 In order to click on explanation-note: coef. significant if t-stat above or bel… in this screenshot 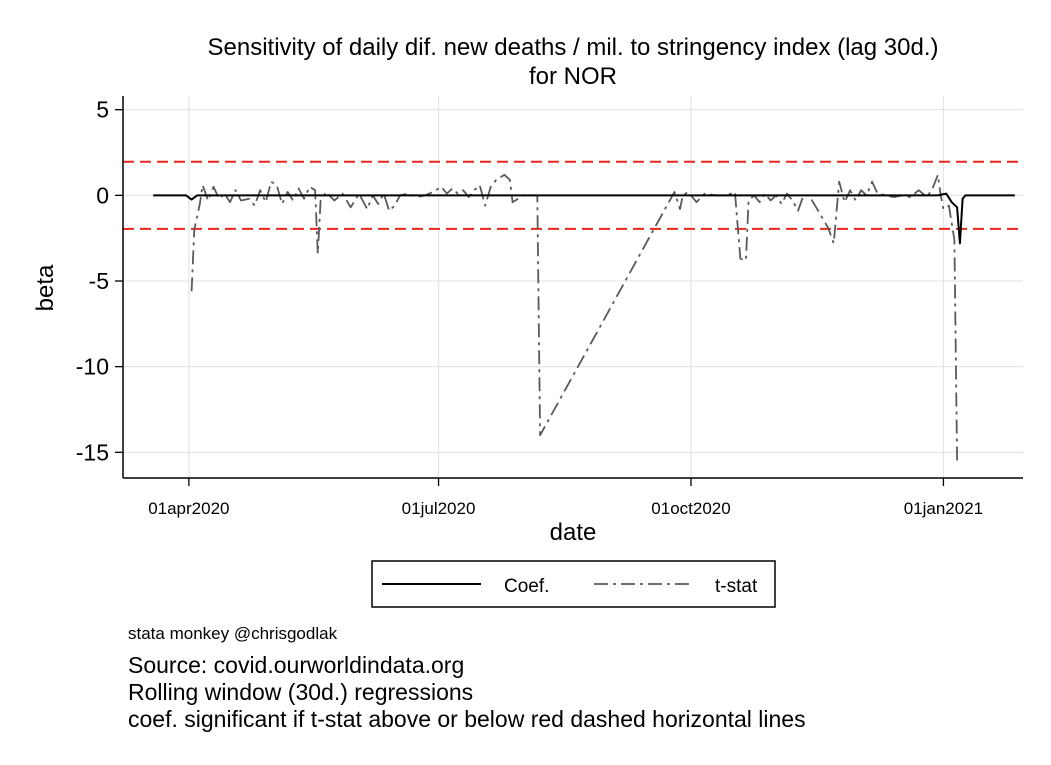, I will do `click(467, 719)`.